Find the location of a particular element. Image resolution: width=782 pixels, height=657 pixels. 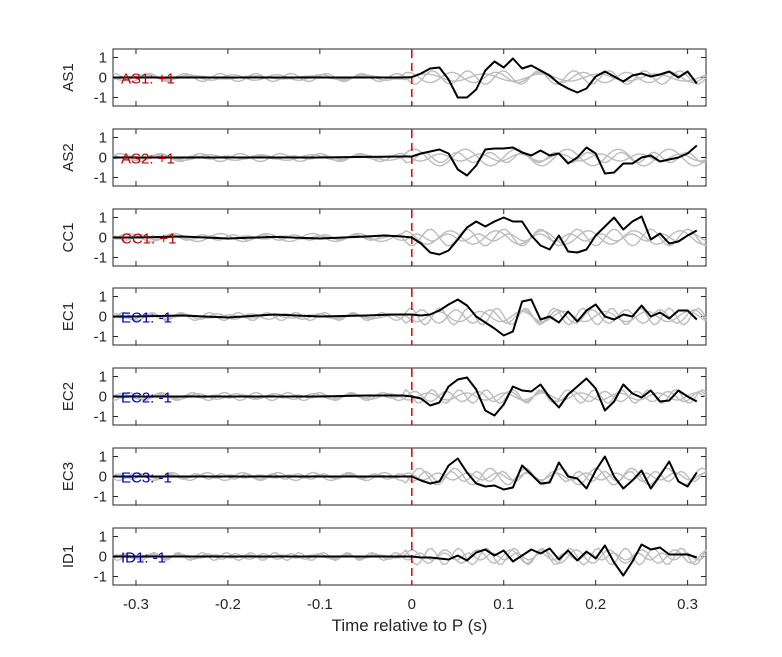

y-axis-label: CC1 is located at coordinates (68, 237).